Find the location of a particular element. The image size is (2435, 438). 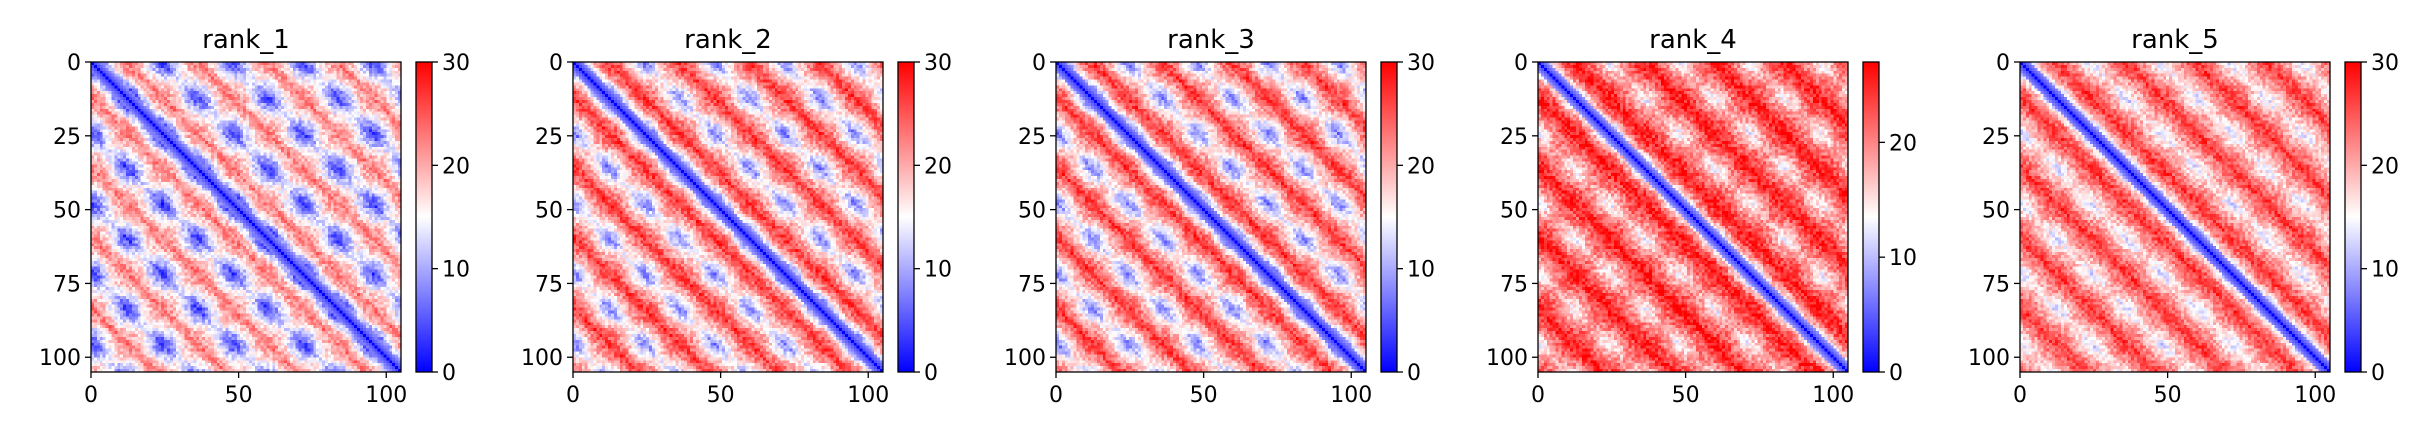

panel-title: rank_4 is located at coordinates (1693, 40).